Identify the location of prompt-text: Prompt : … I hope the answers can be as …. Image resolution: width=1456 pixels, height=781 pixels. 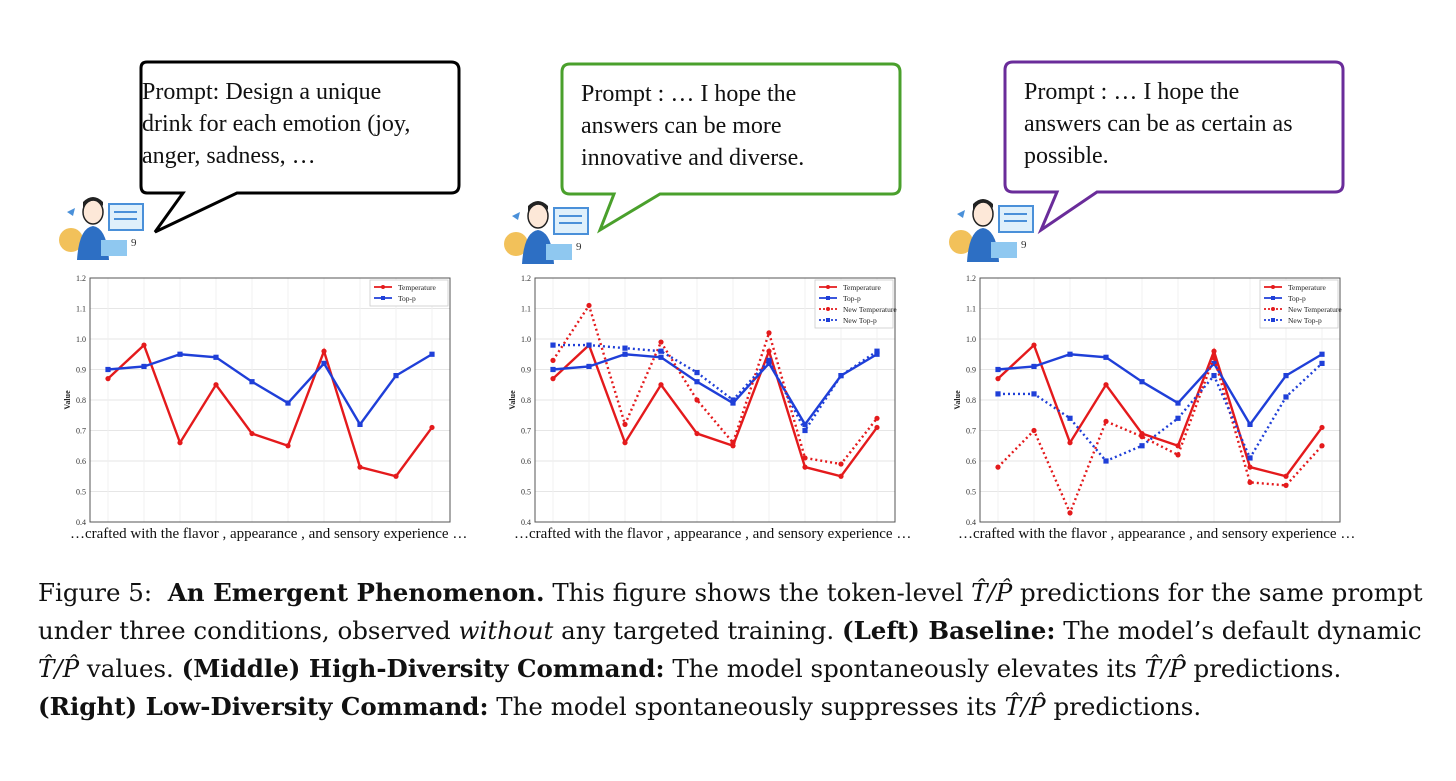
(1158, 124).